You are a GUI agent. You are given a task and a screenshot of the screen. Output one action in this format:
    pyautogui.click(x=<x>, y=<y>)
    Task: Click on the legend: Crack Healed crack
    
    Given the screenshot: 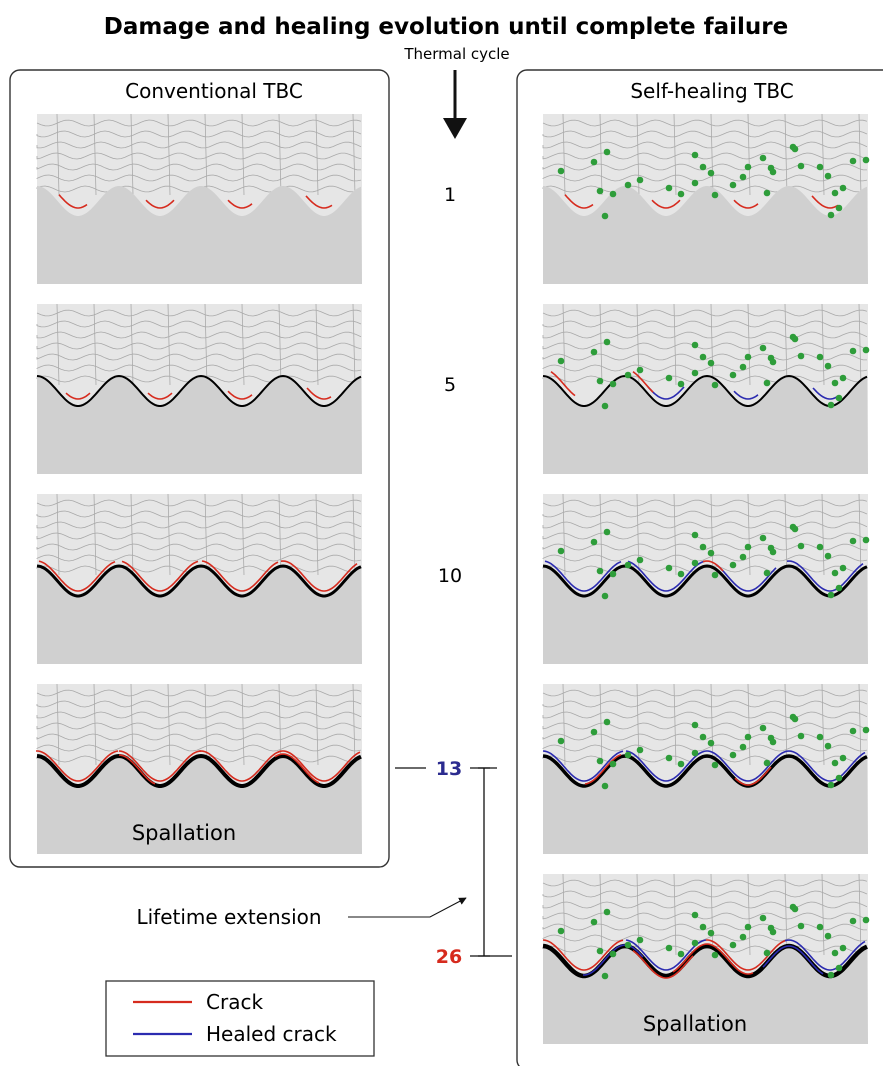 What is the action you would take?
    pyautogui.click(x=240, y=1018)
    